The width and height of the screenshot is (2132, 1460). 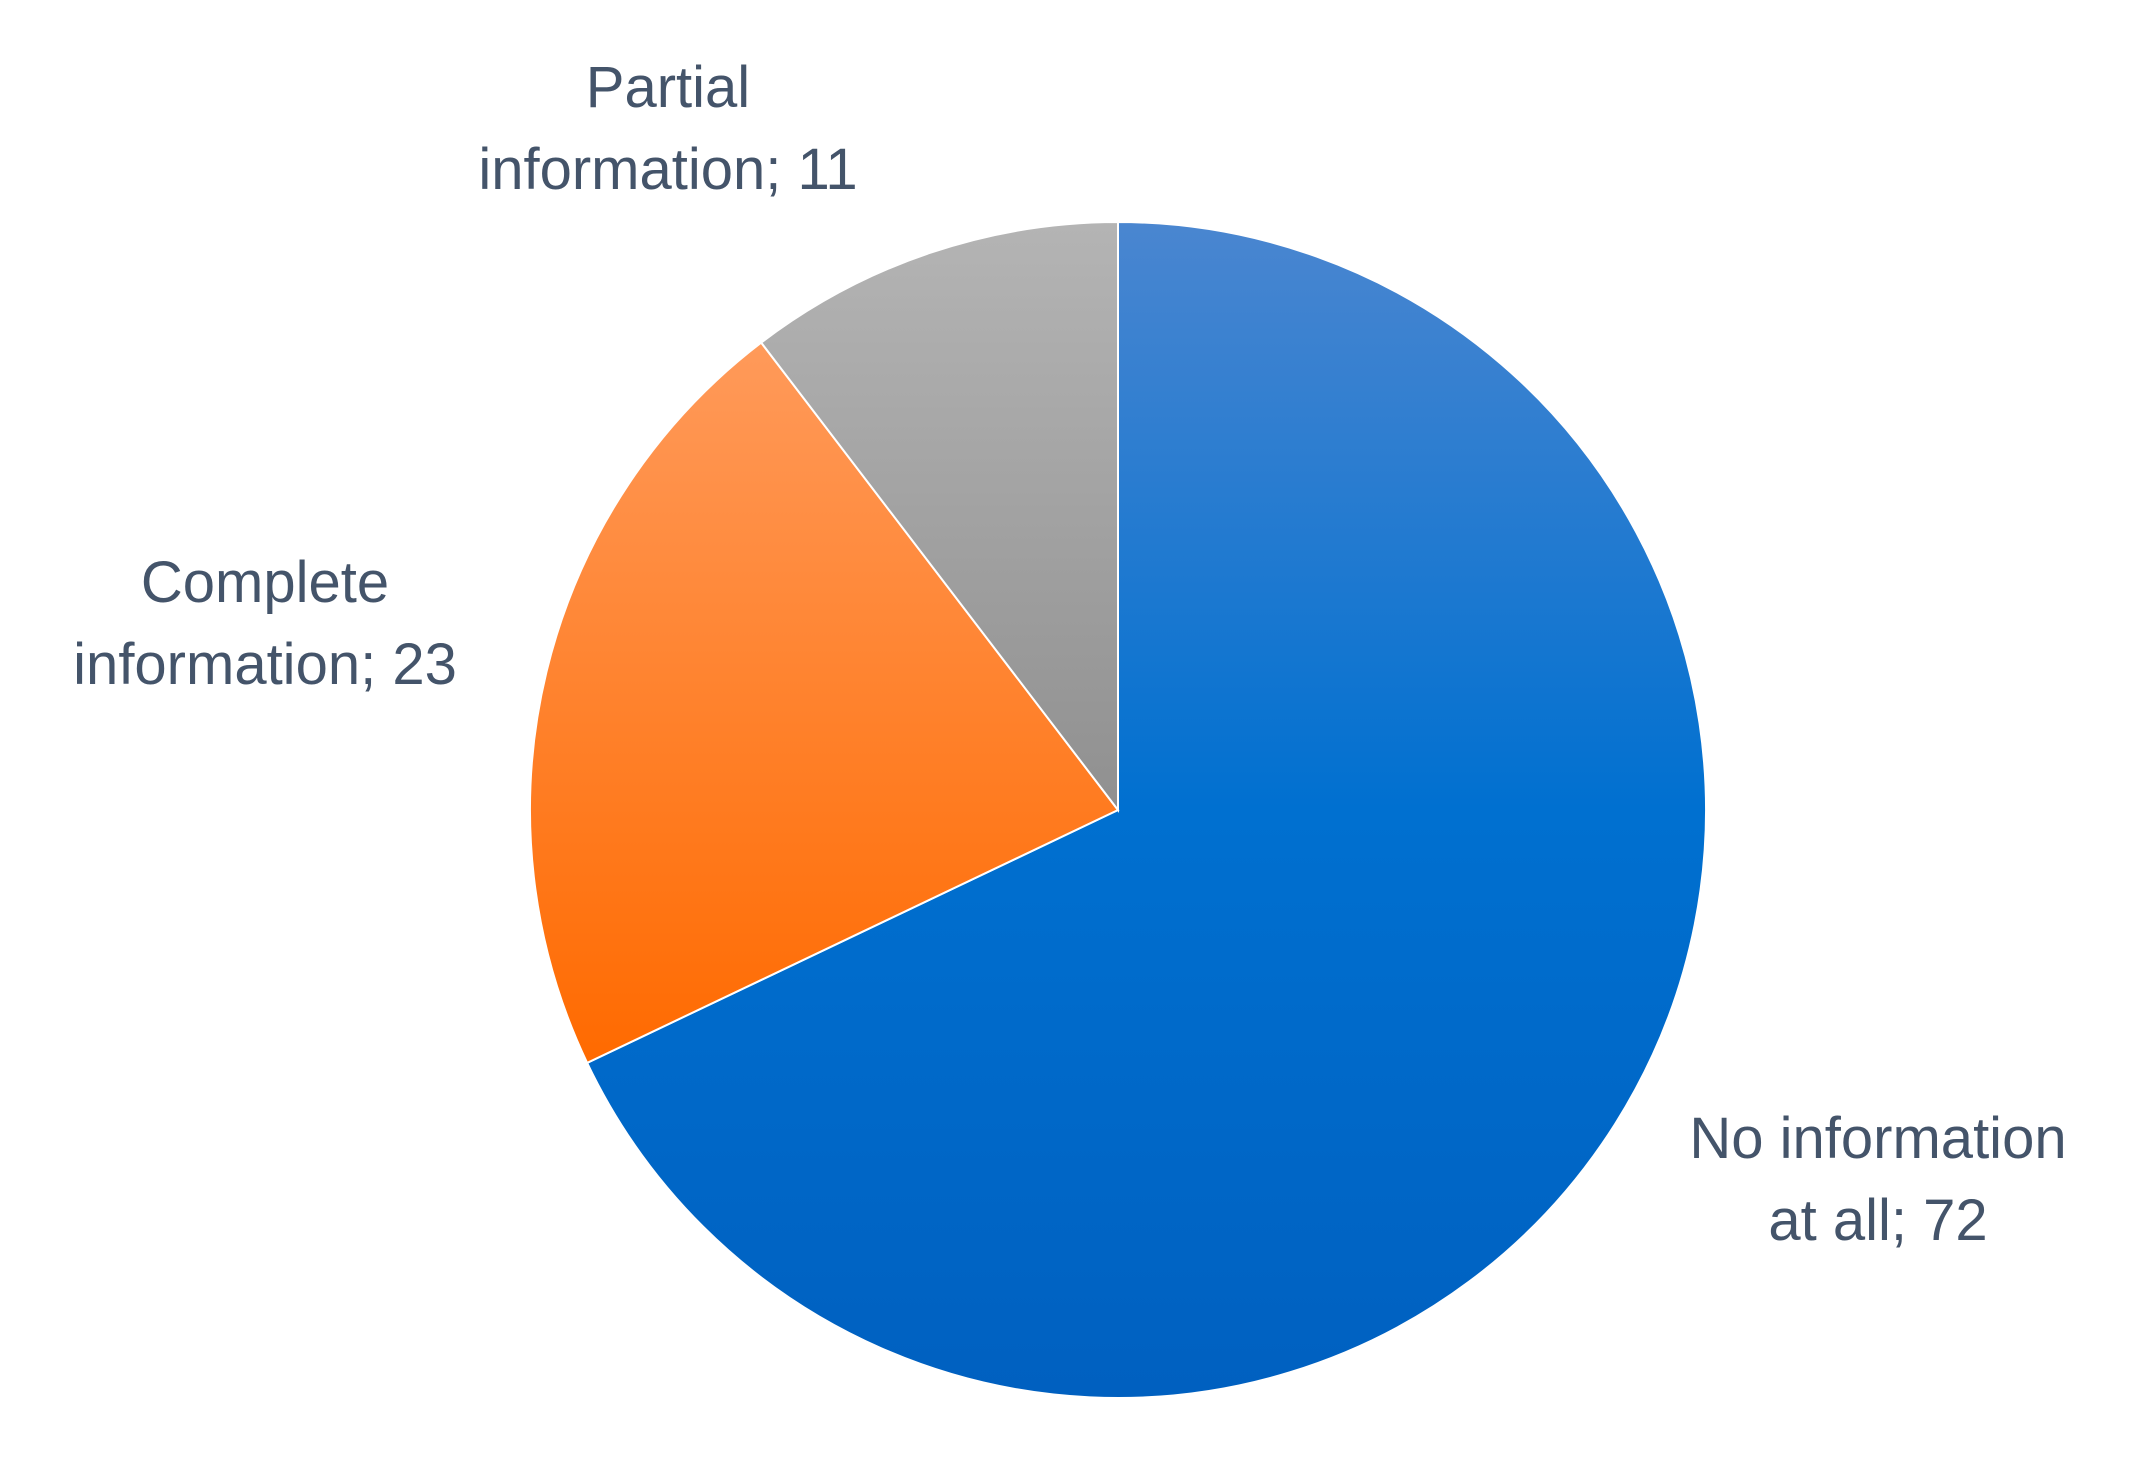 I want to click on data-label-line: information; 11, so click(x=667, y=169).